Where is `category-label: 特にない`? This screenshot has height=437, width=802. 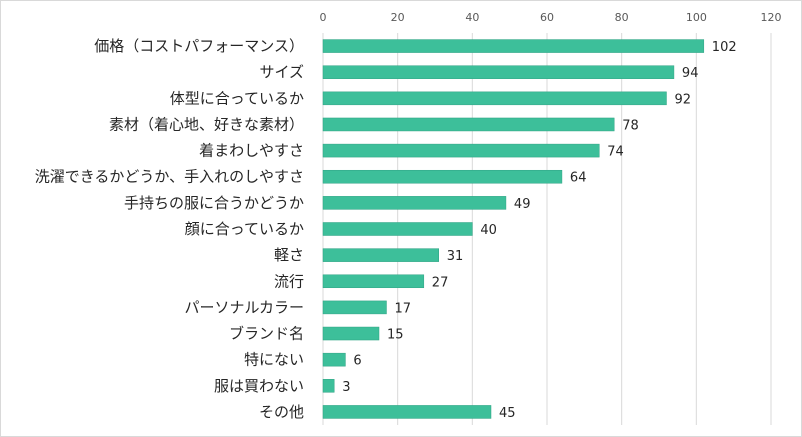 category-label: 特にない is located at coordinates (274, 360).